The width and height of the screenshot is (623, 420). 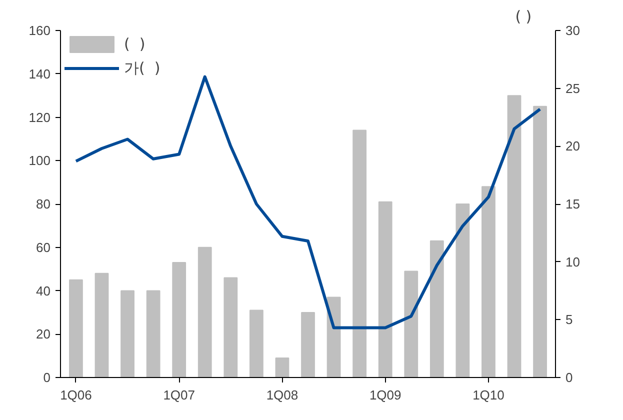 I want to click on y2-tick-label: 0, so click(x=569, y=377).